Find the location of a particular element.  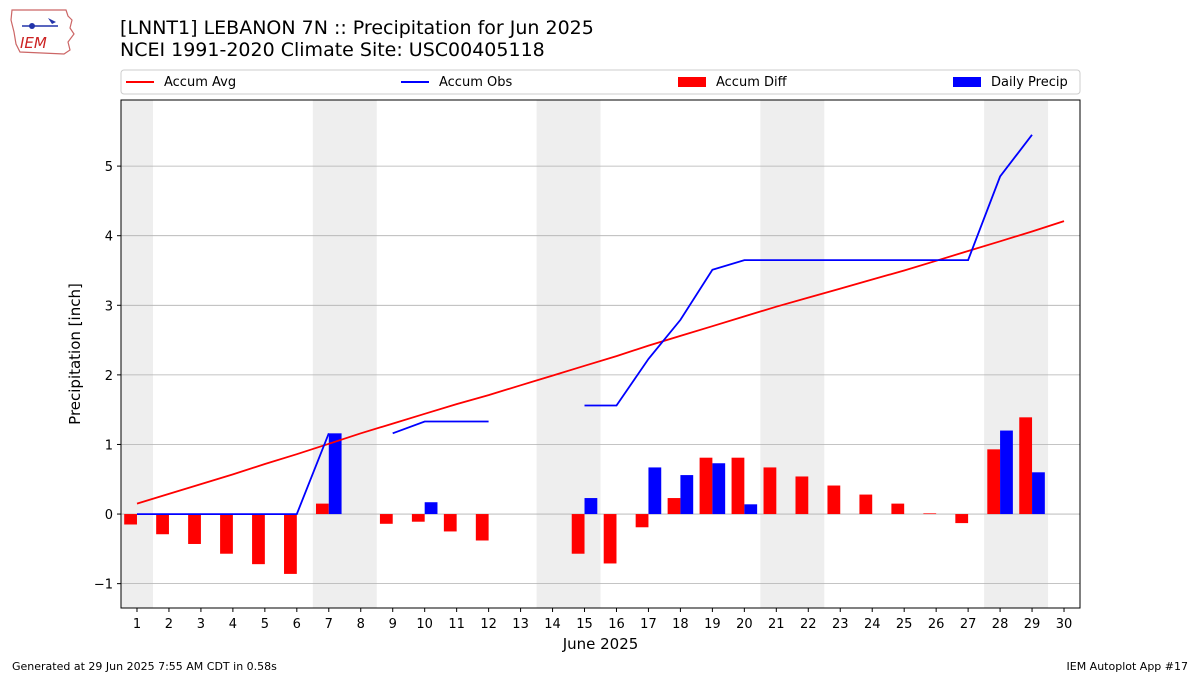

y-axis: −1 0 1 2 3 4 5 is located at coordinates (107, 376).